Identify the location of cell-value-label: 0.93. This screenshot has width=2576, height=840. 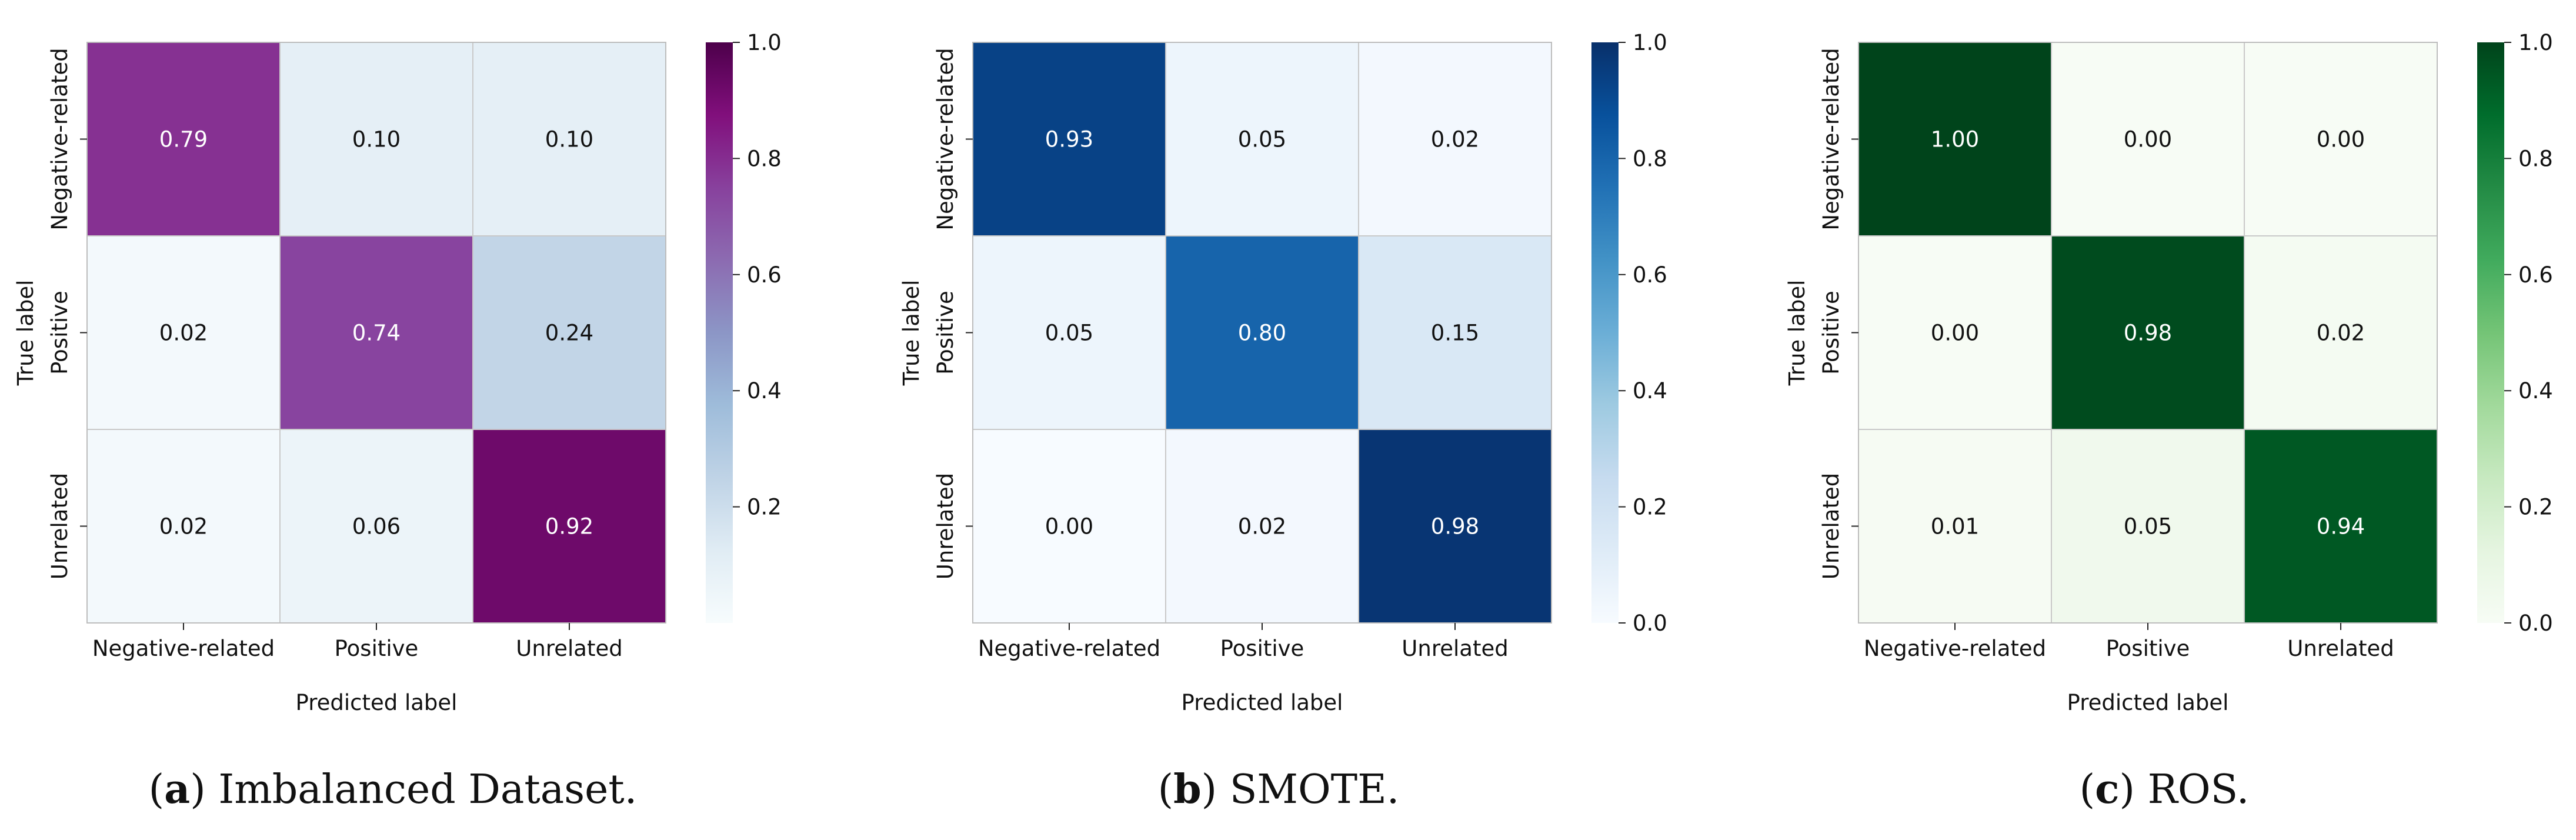
(1069, 139).